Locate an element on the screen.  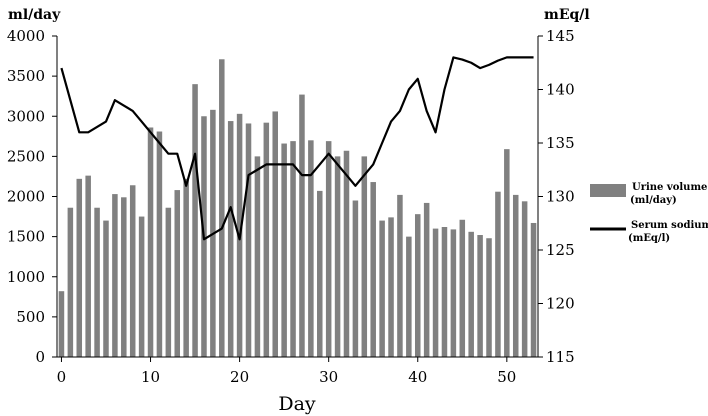
right-y-tick-label: 125 is located at coordinates (560, 250).